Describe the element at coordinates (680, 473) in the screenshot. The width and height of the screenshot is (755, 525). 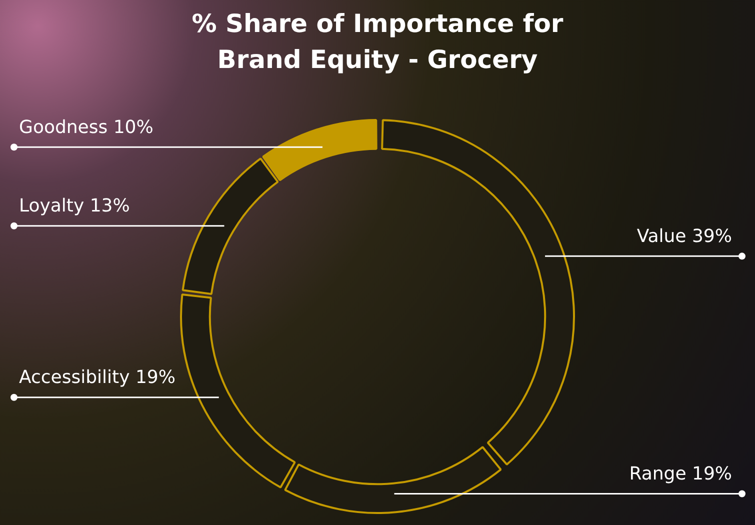
I see `slice-label: Range 19%` at that location.